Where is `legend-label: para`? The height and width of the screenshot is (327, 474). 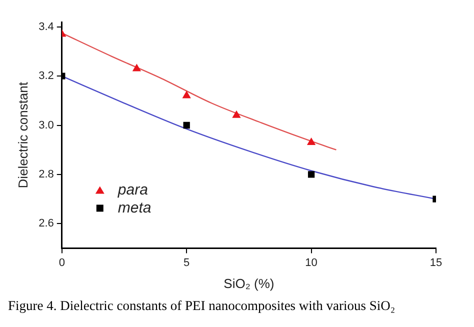
legend-label: para is located at coordinates (132, 189).